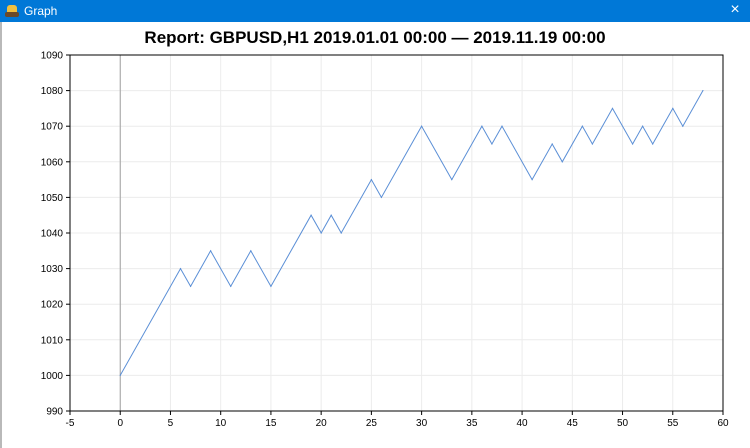  What do you see at coordinates (171, 423) in the screenshot?
I see `x-tick-label: 5` at bounding box center [171, 423].